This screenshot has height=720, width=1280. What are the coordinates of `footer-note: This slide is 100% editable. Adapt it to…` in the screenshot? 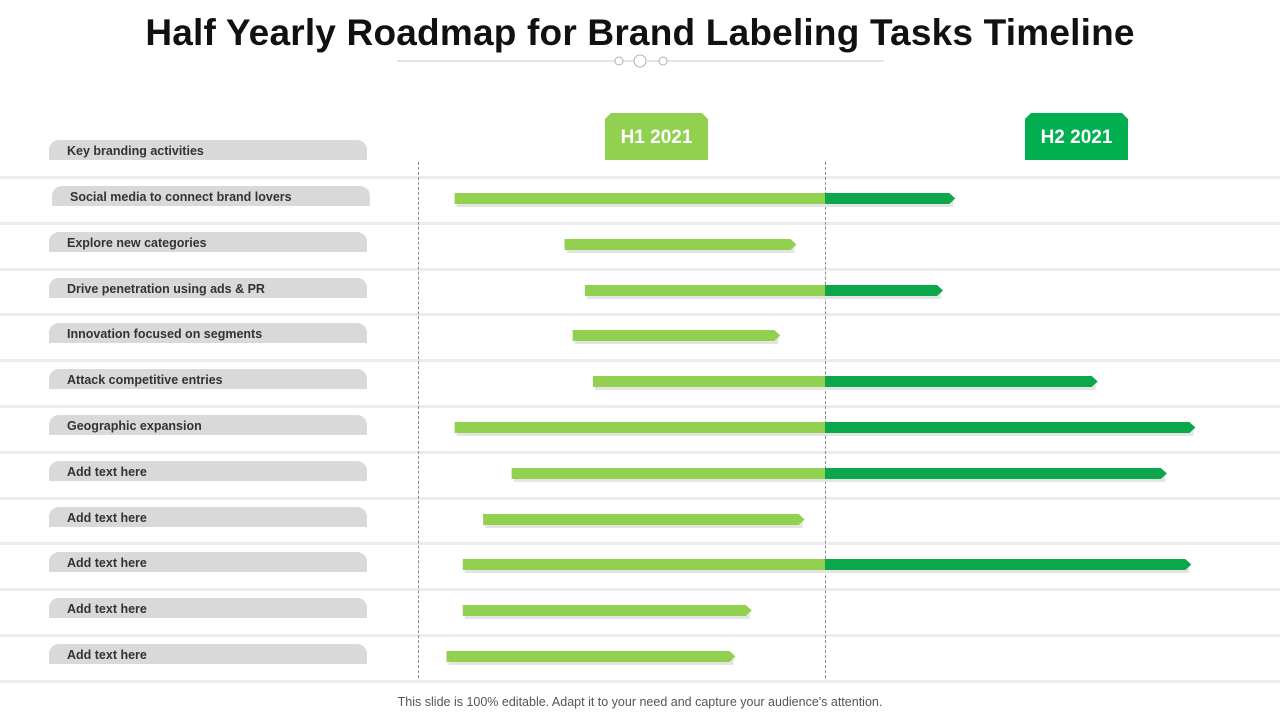 It's located at (640, 702).